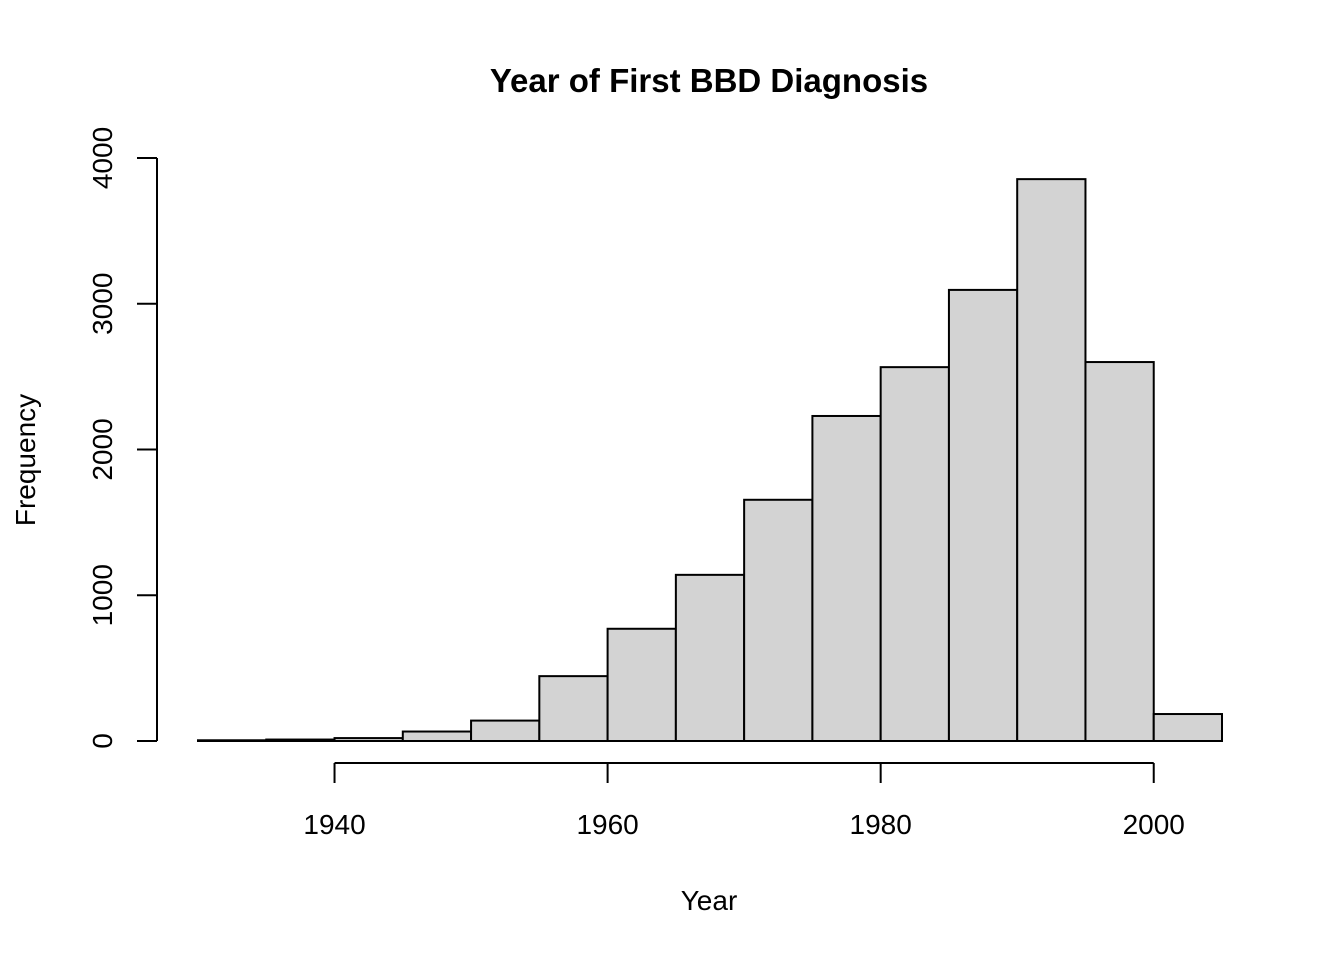  I want to click on x-tick-label: 1940, so click(334, 824).